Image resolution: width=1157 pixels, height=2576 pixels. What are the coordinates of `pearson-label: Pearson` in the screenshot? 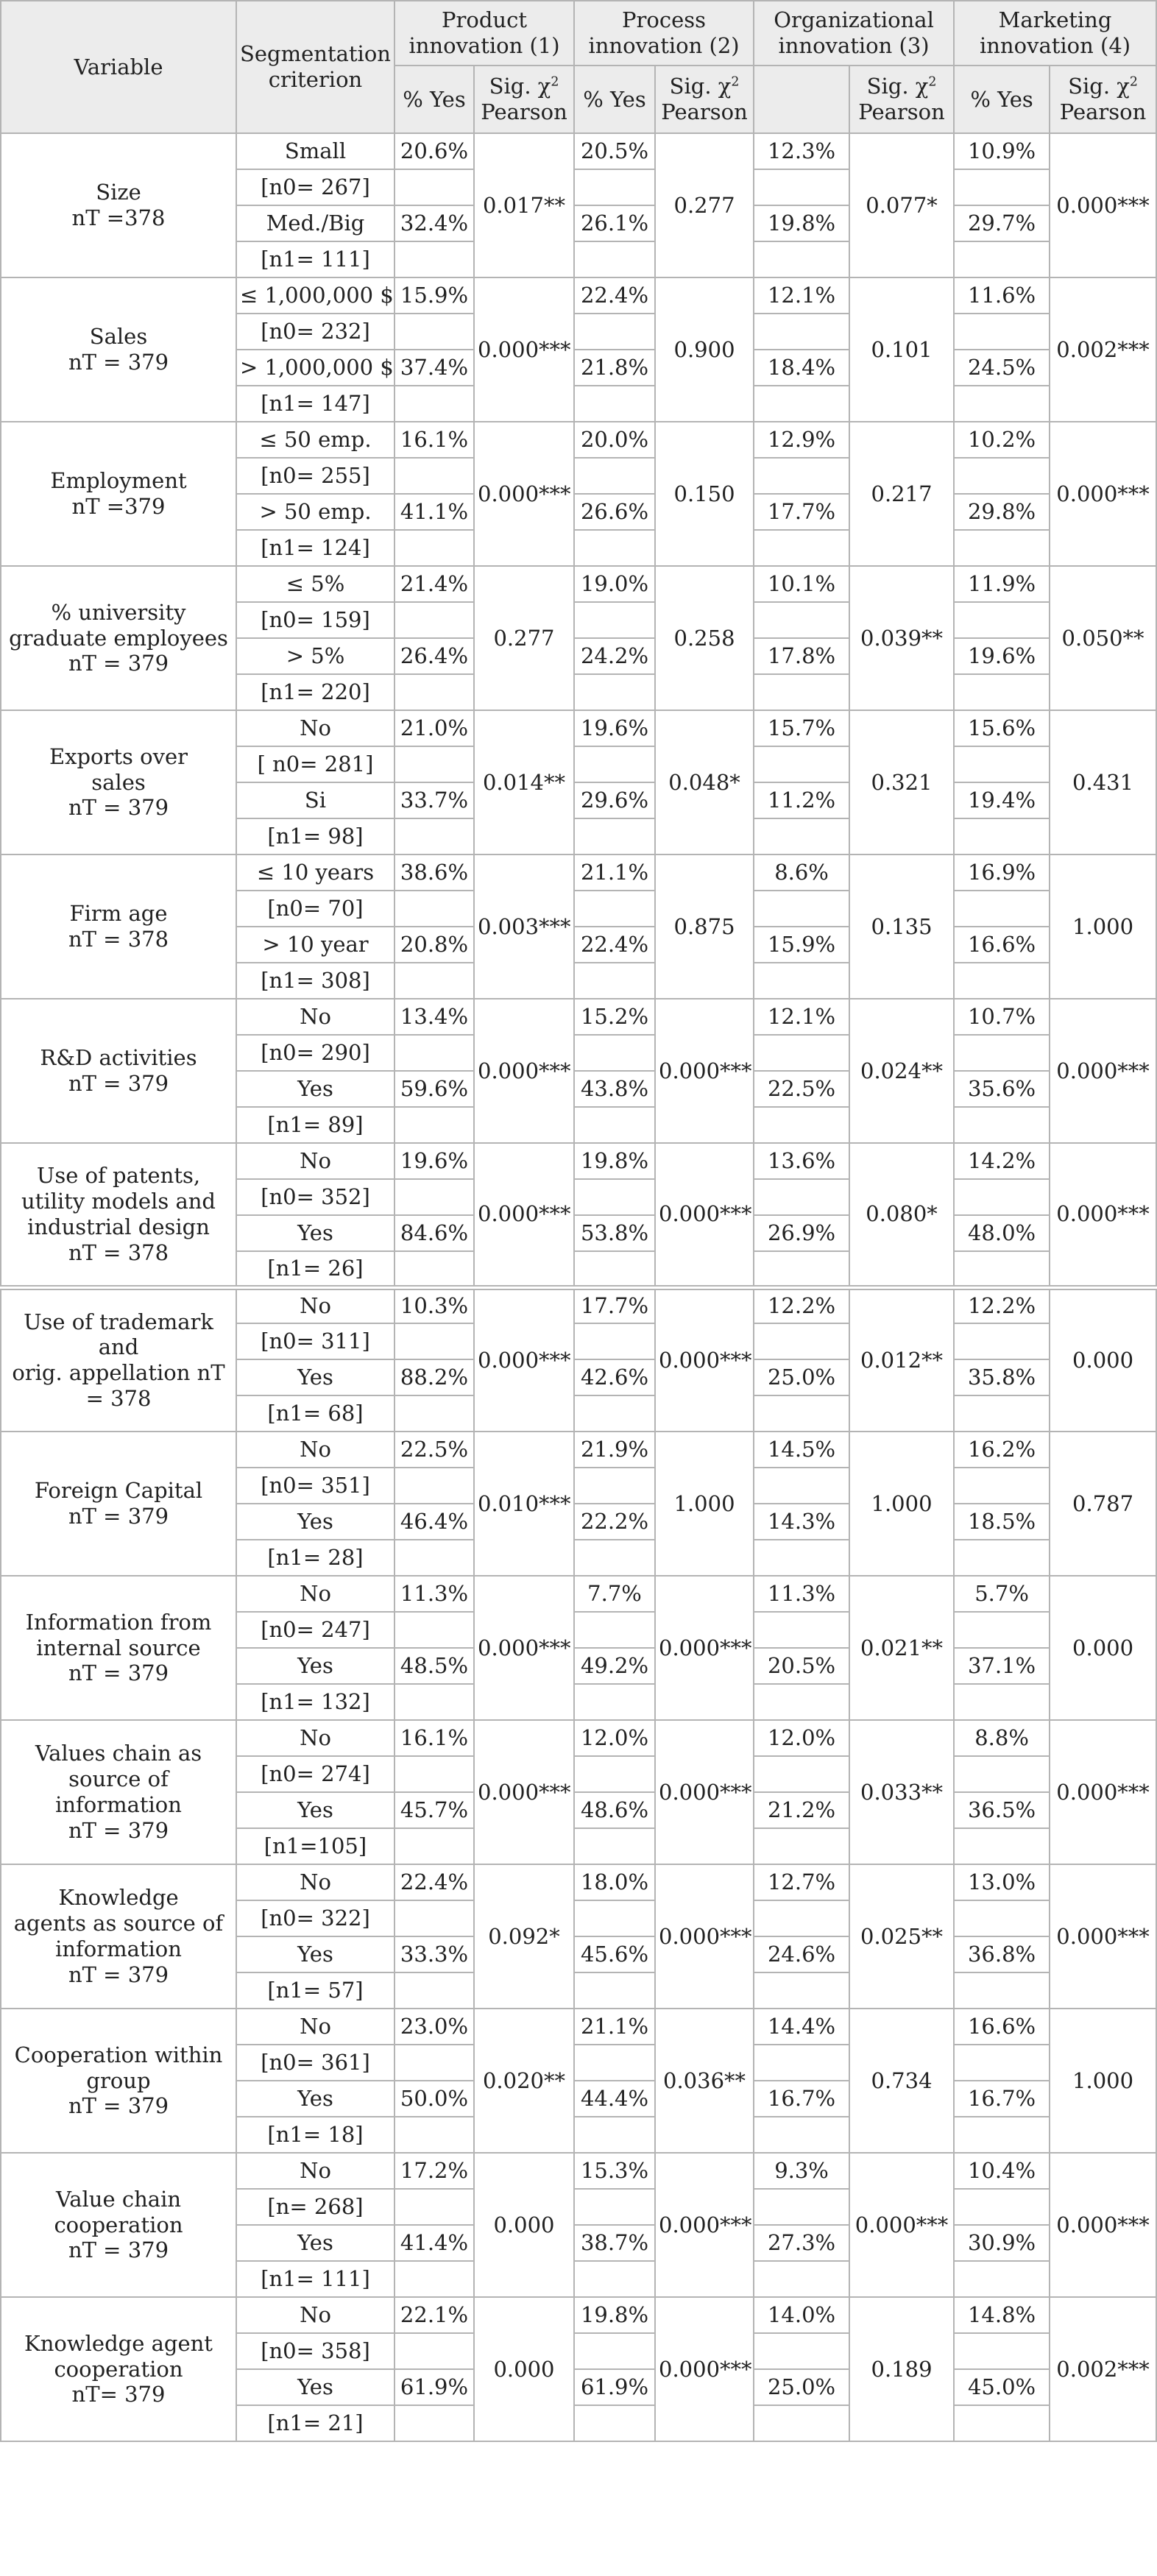 It's located at (1103, 111).